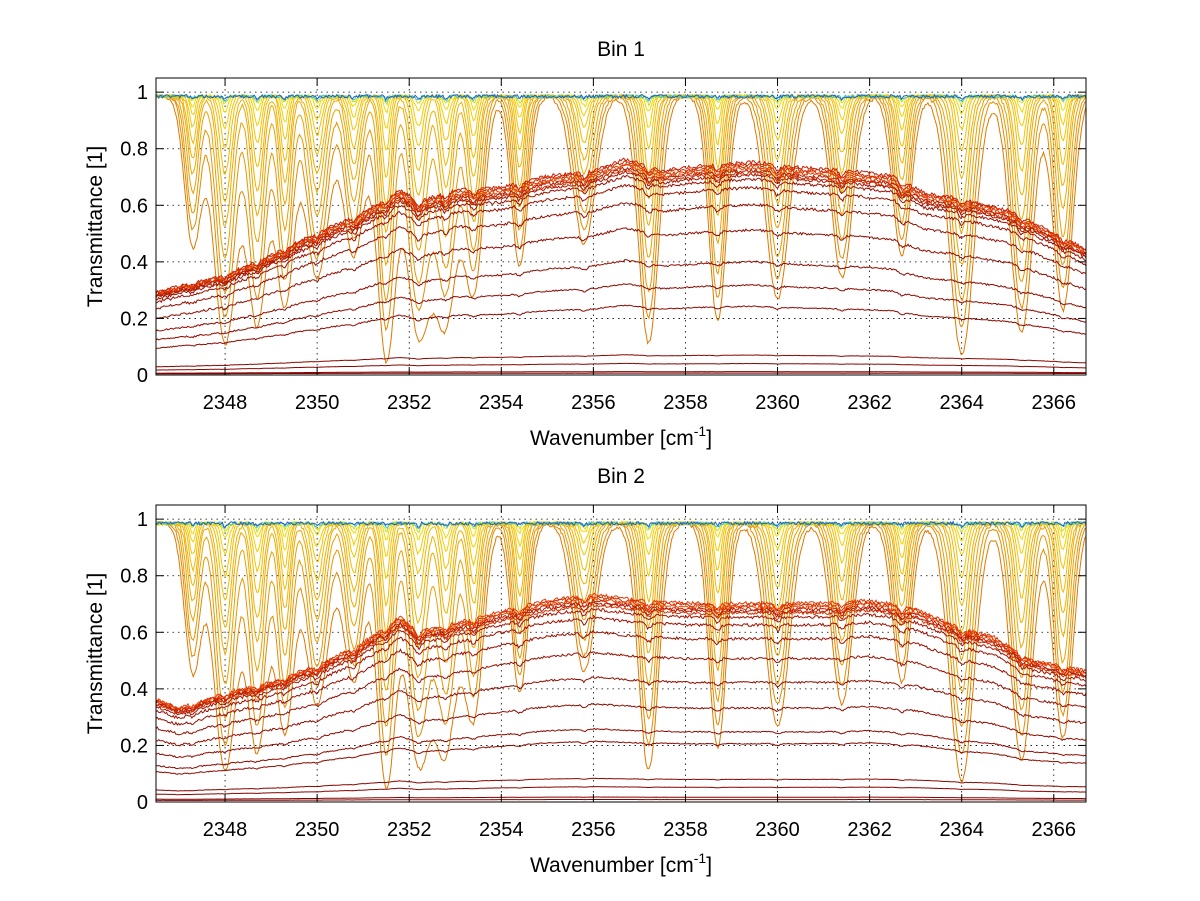 The width and height of the screenshot is (1200, 901). Describe the element at coordinates (621, 49) in the screenshot. I see `chart-title: Bin 1` at that location.